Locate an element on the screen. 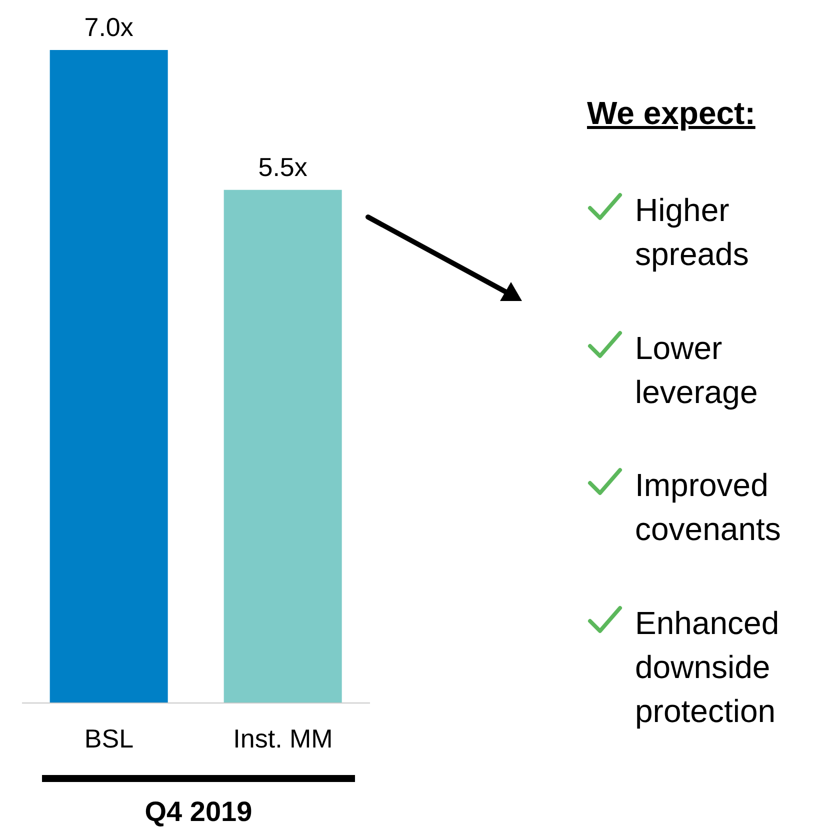 The image size is (823, 828). x-tick-label: BSL is located at coordinates (109, 738).